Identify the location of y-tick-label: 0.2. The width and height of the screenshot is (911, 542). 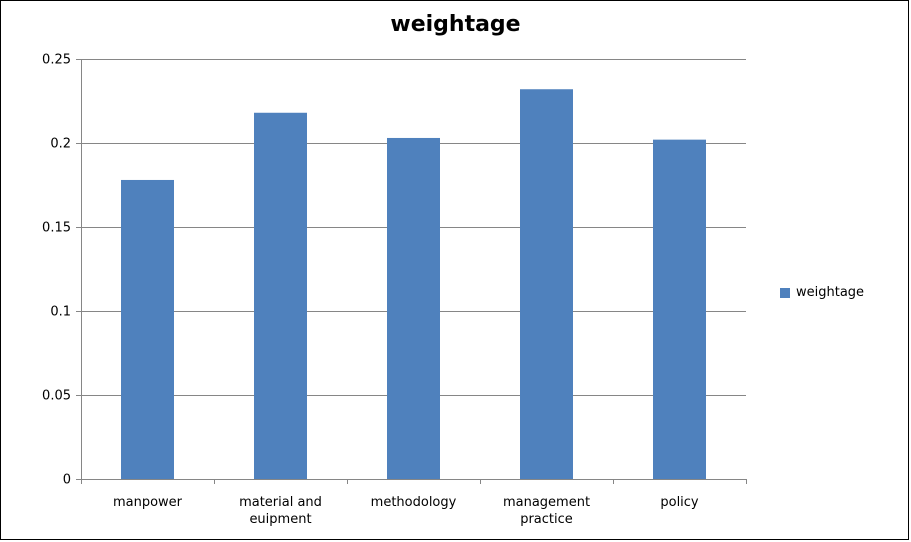
(60, 144).